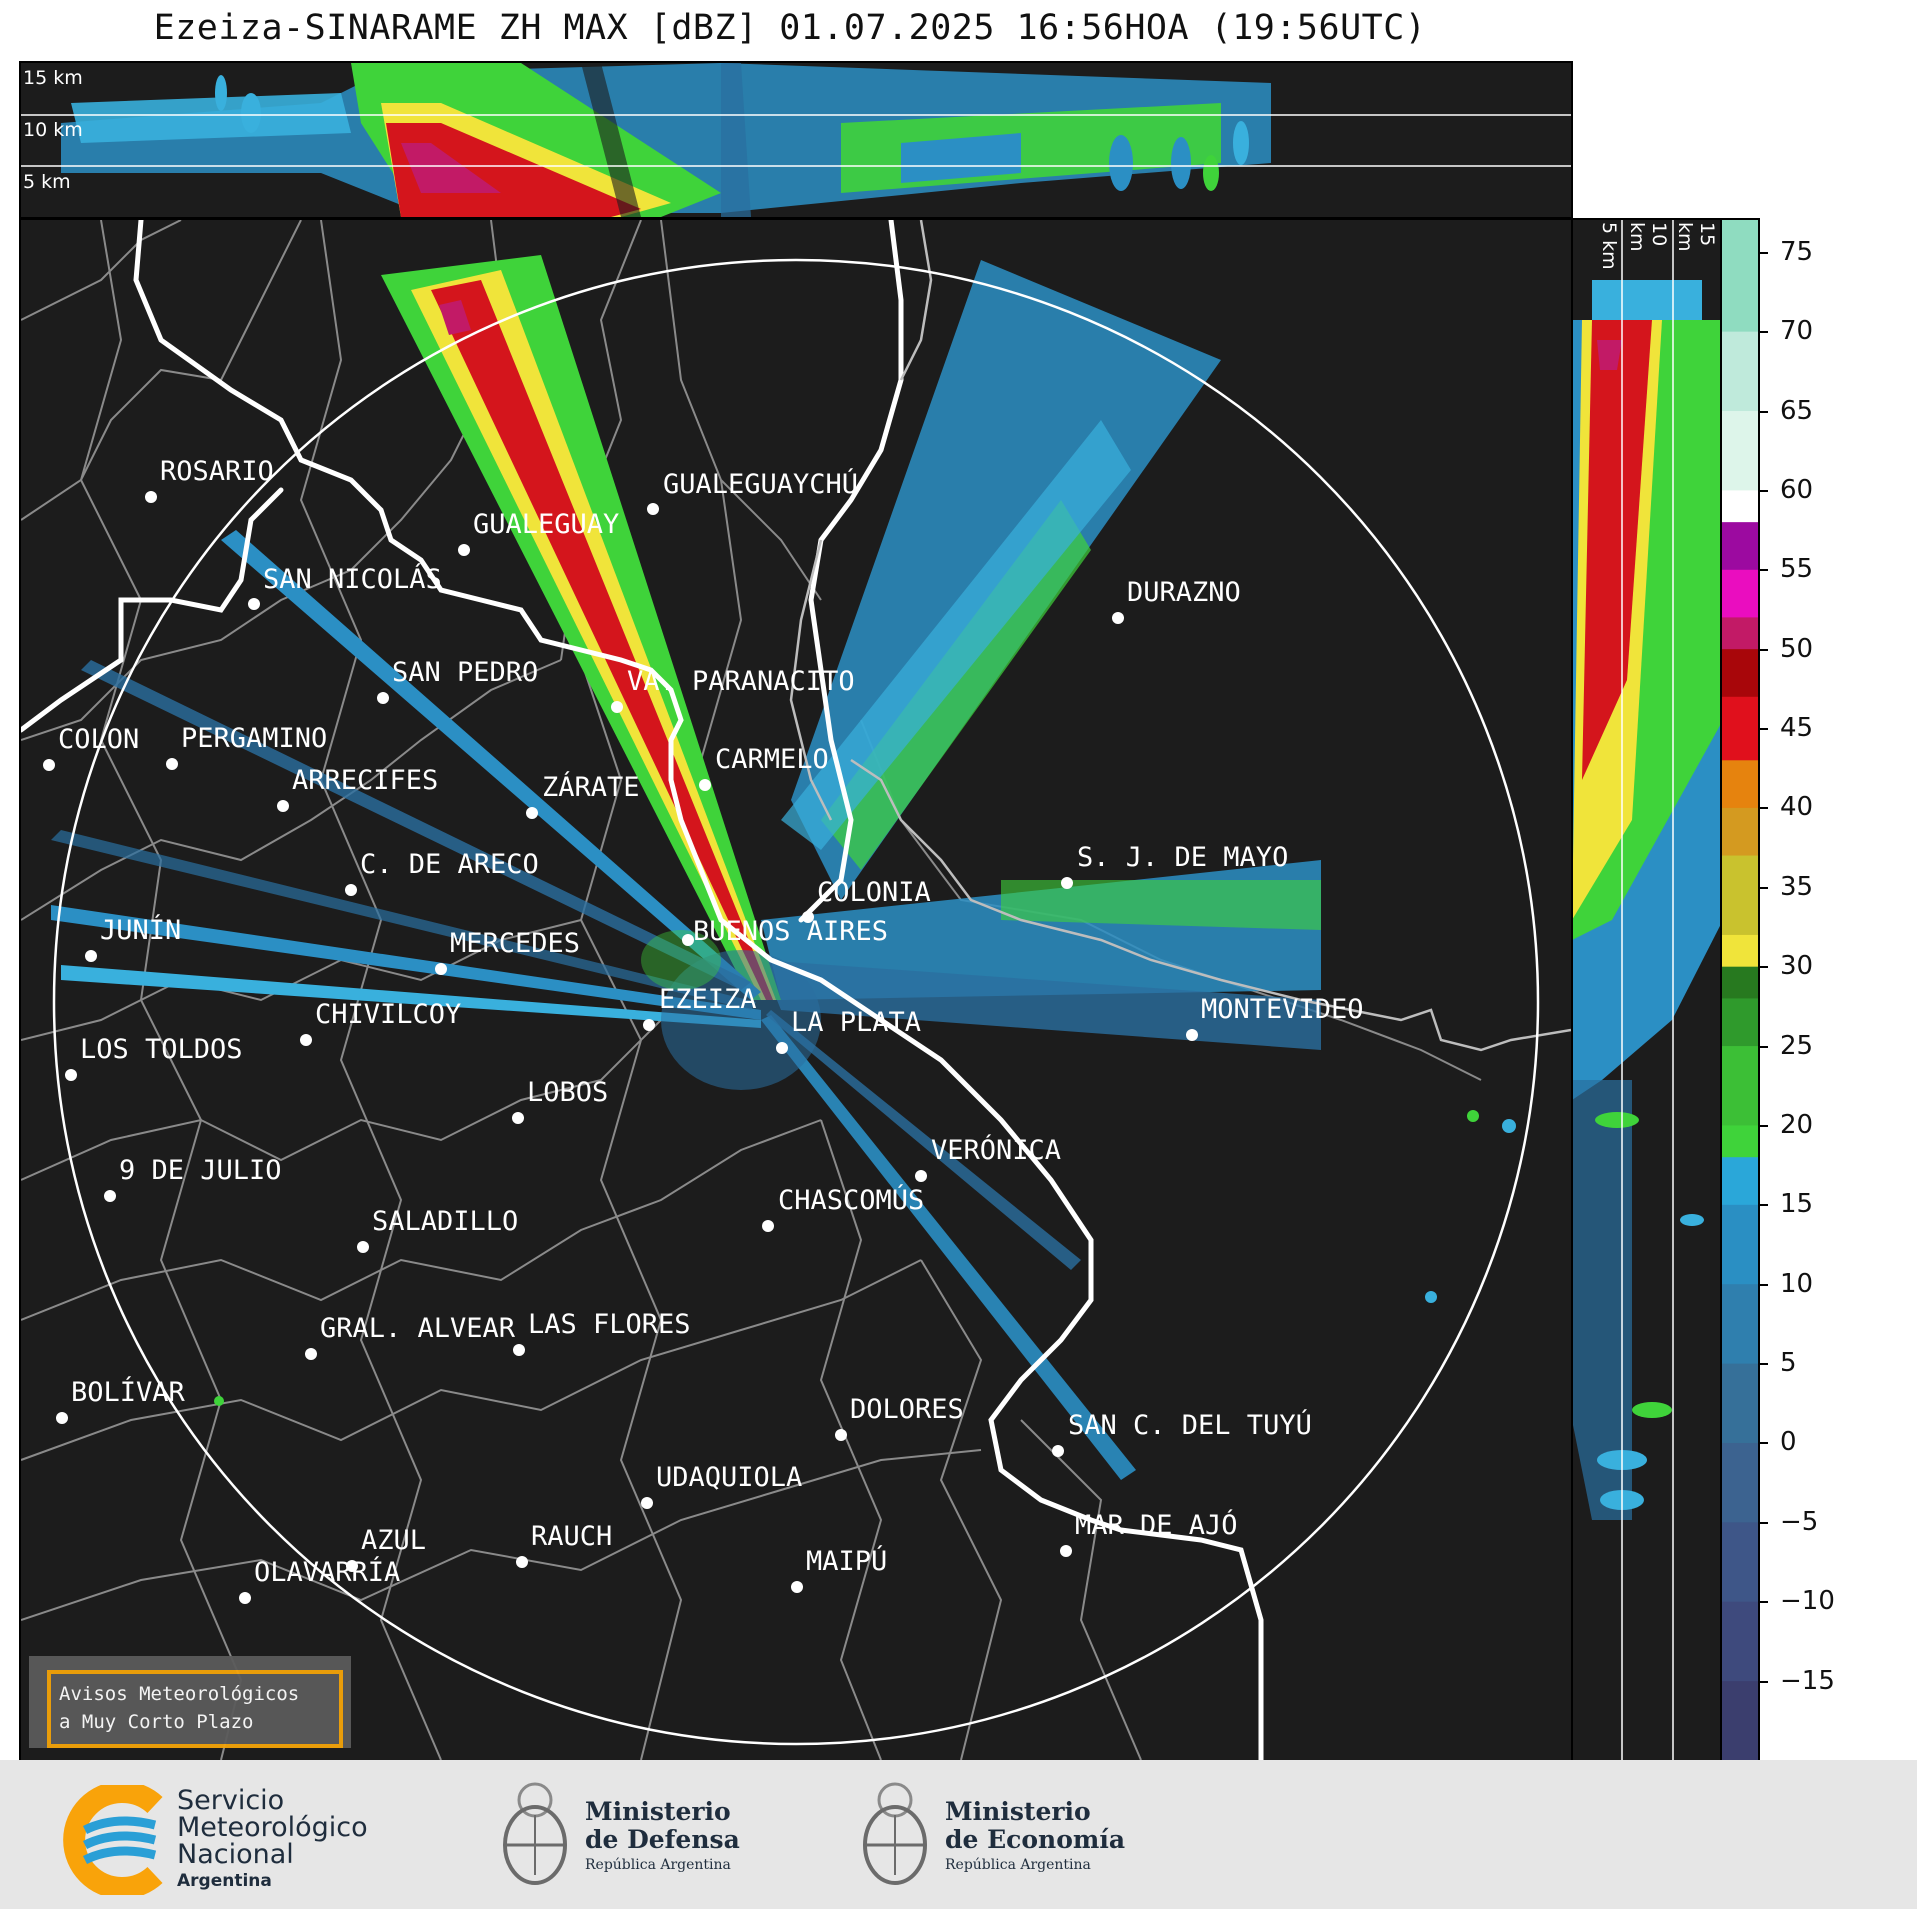 This screenshot has height=1909, width=1917. I want to click on colorbar-tick-label: 20, so click(1797, 1124).